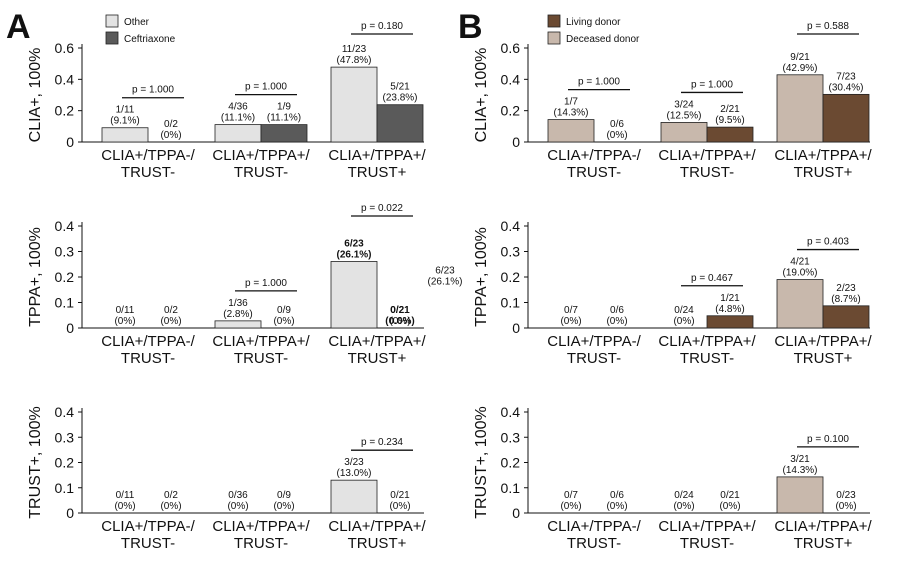 The height and width of the screenshot is (562, 900). Describe the element at coordinates (382, 208) in the screenshot. I see `pvalue-label: p = 0.022` at that location.